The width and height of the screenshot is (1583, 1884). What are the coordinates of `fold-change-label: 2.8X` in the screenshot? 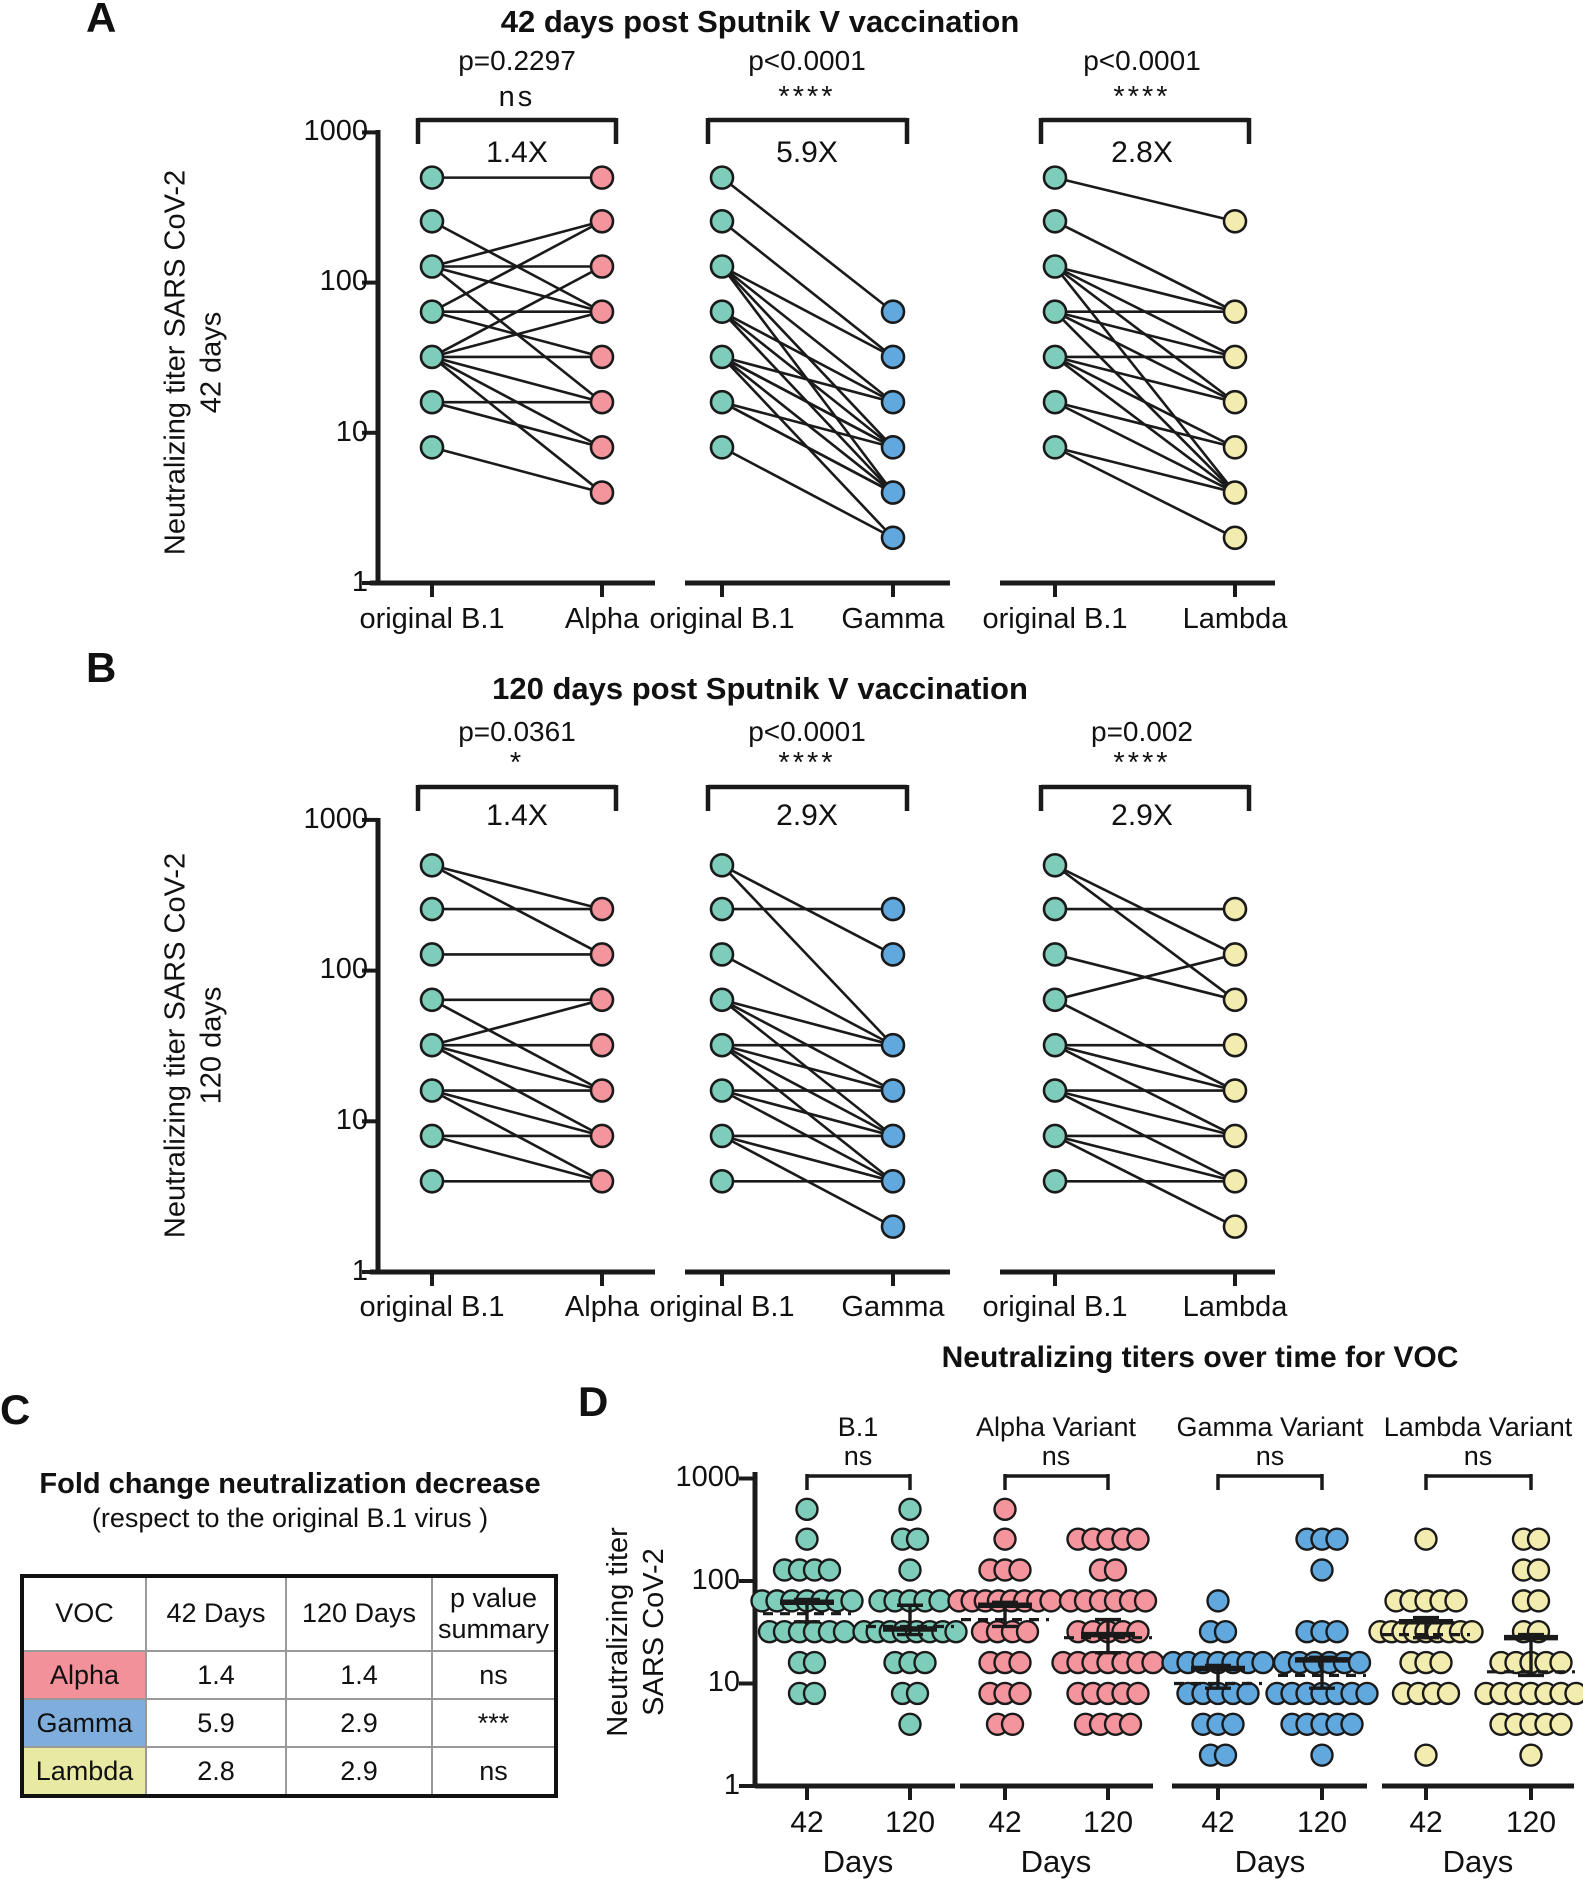 It's located at (1142, 152).